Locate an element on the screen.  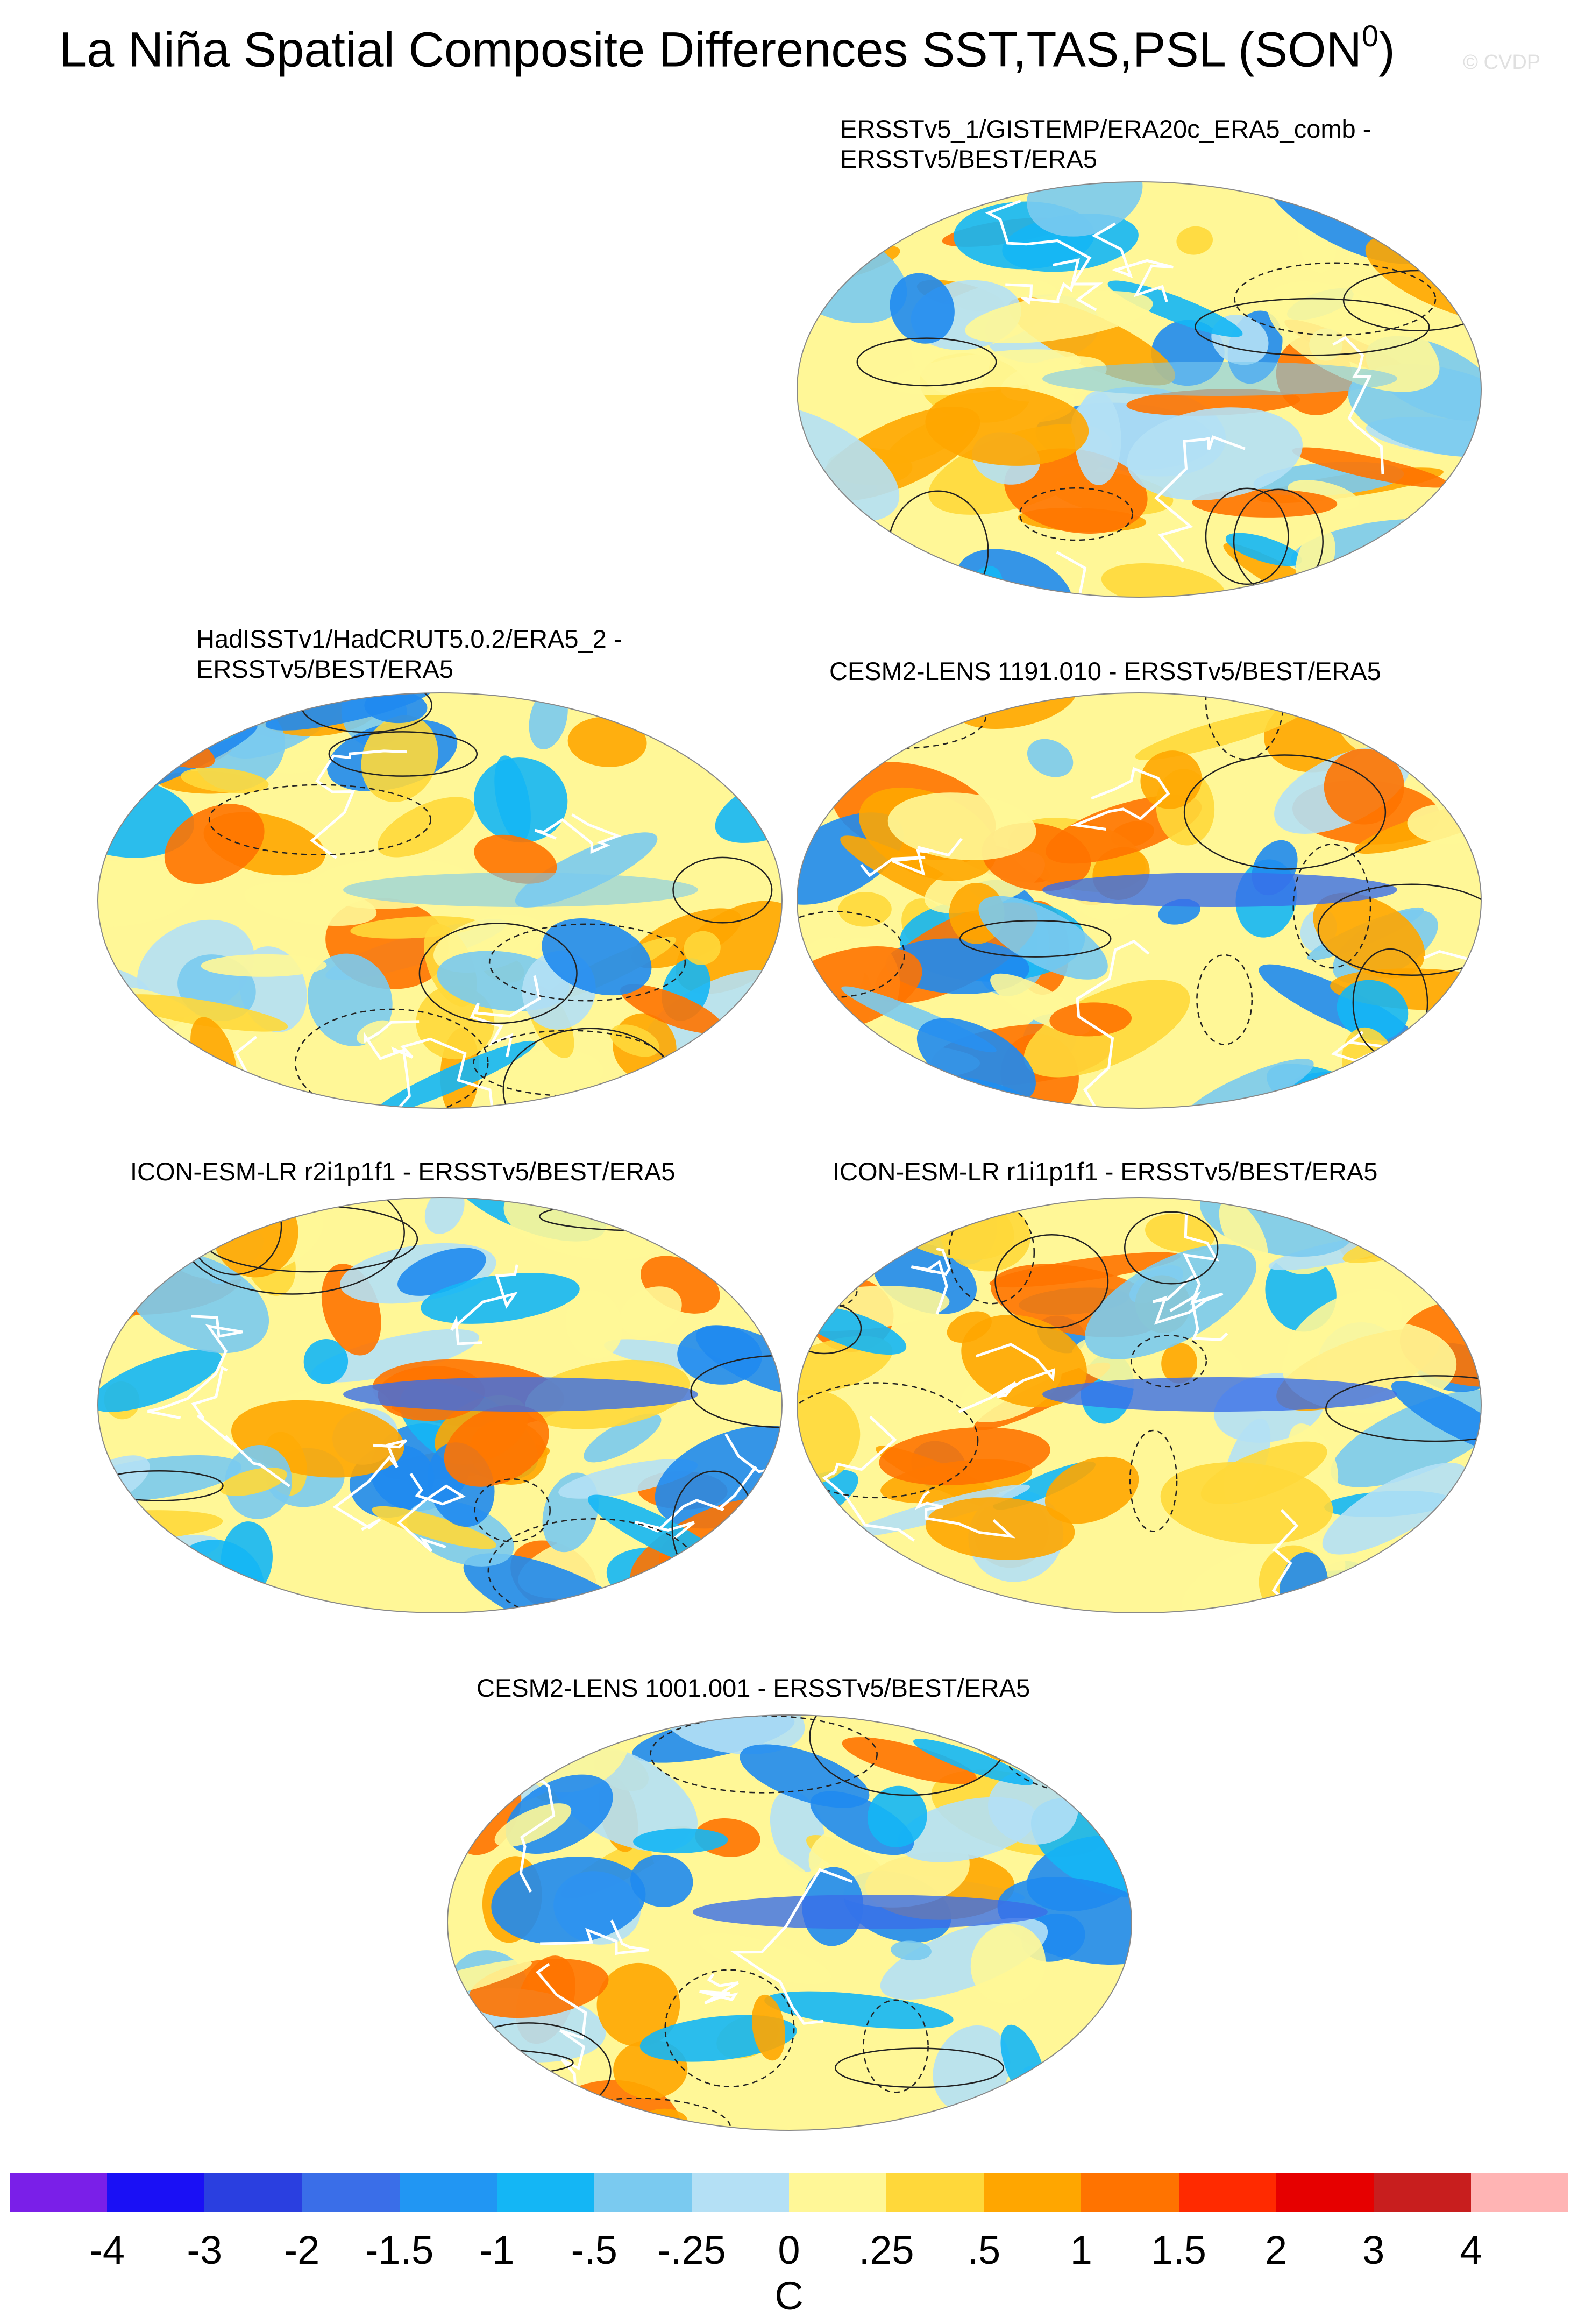
map-panel-ersstv5-comb is located at coordinates (1140, 389).